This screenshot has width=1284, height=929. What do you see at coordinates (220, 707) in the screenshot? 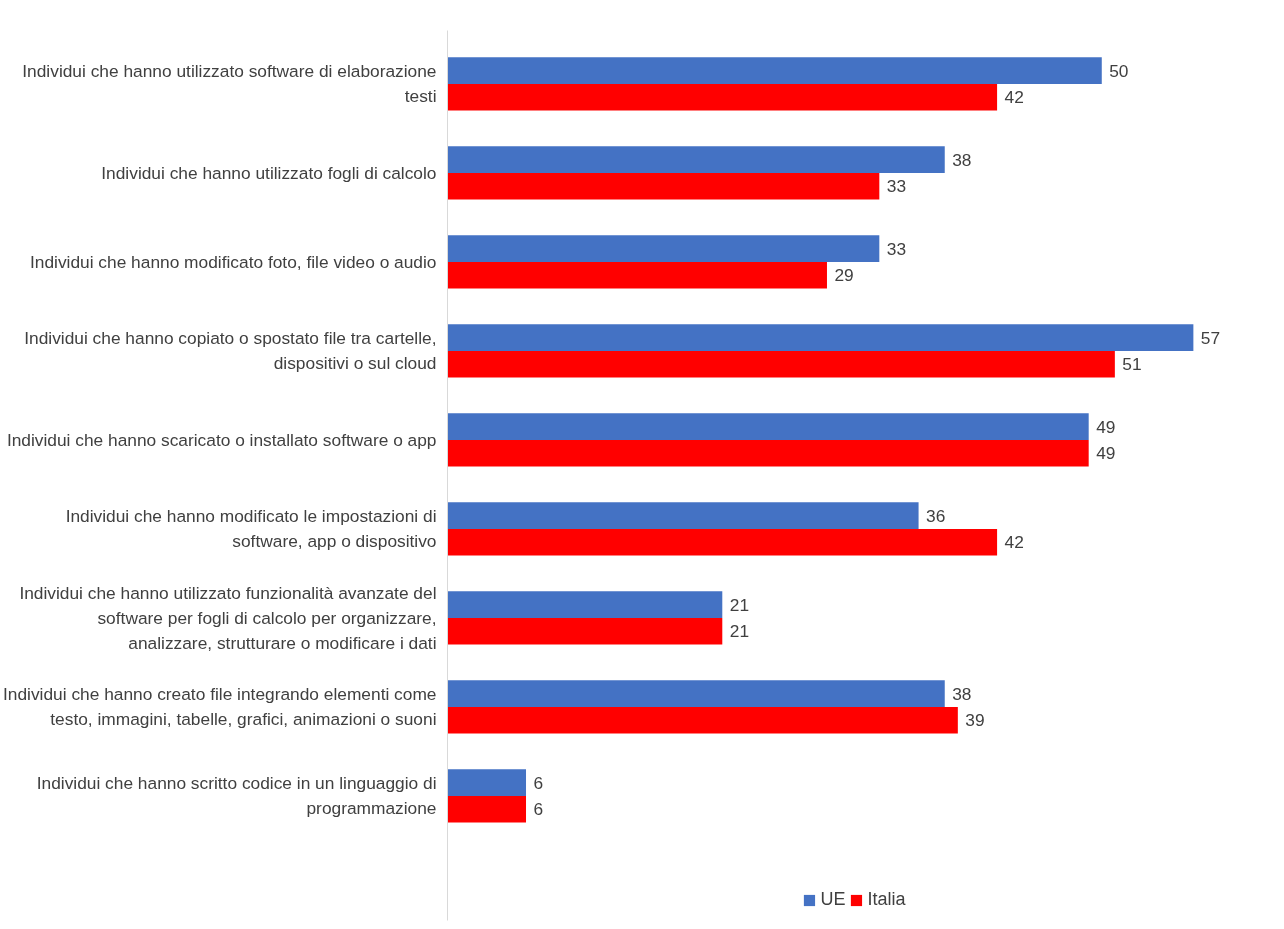
I see `y-tick-label: Individui che hanno creato file integrando elementi come testo, immagini, tabelle, grafici, animazioni o suoni` at bounding box center [220, 707].